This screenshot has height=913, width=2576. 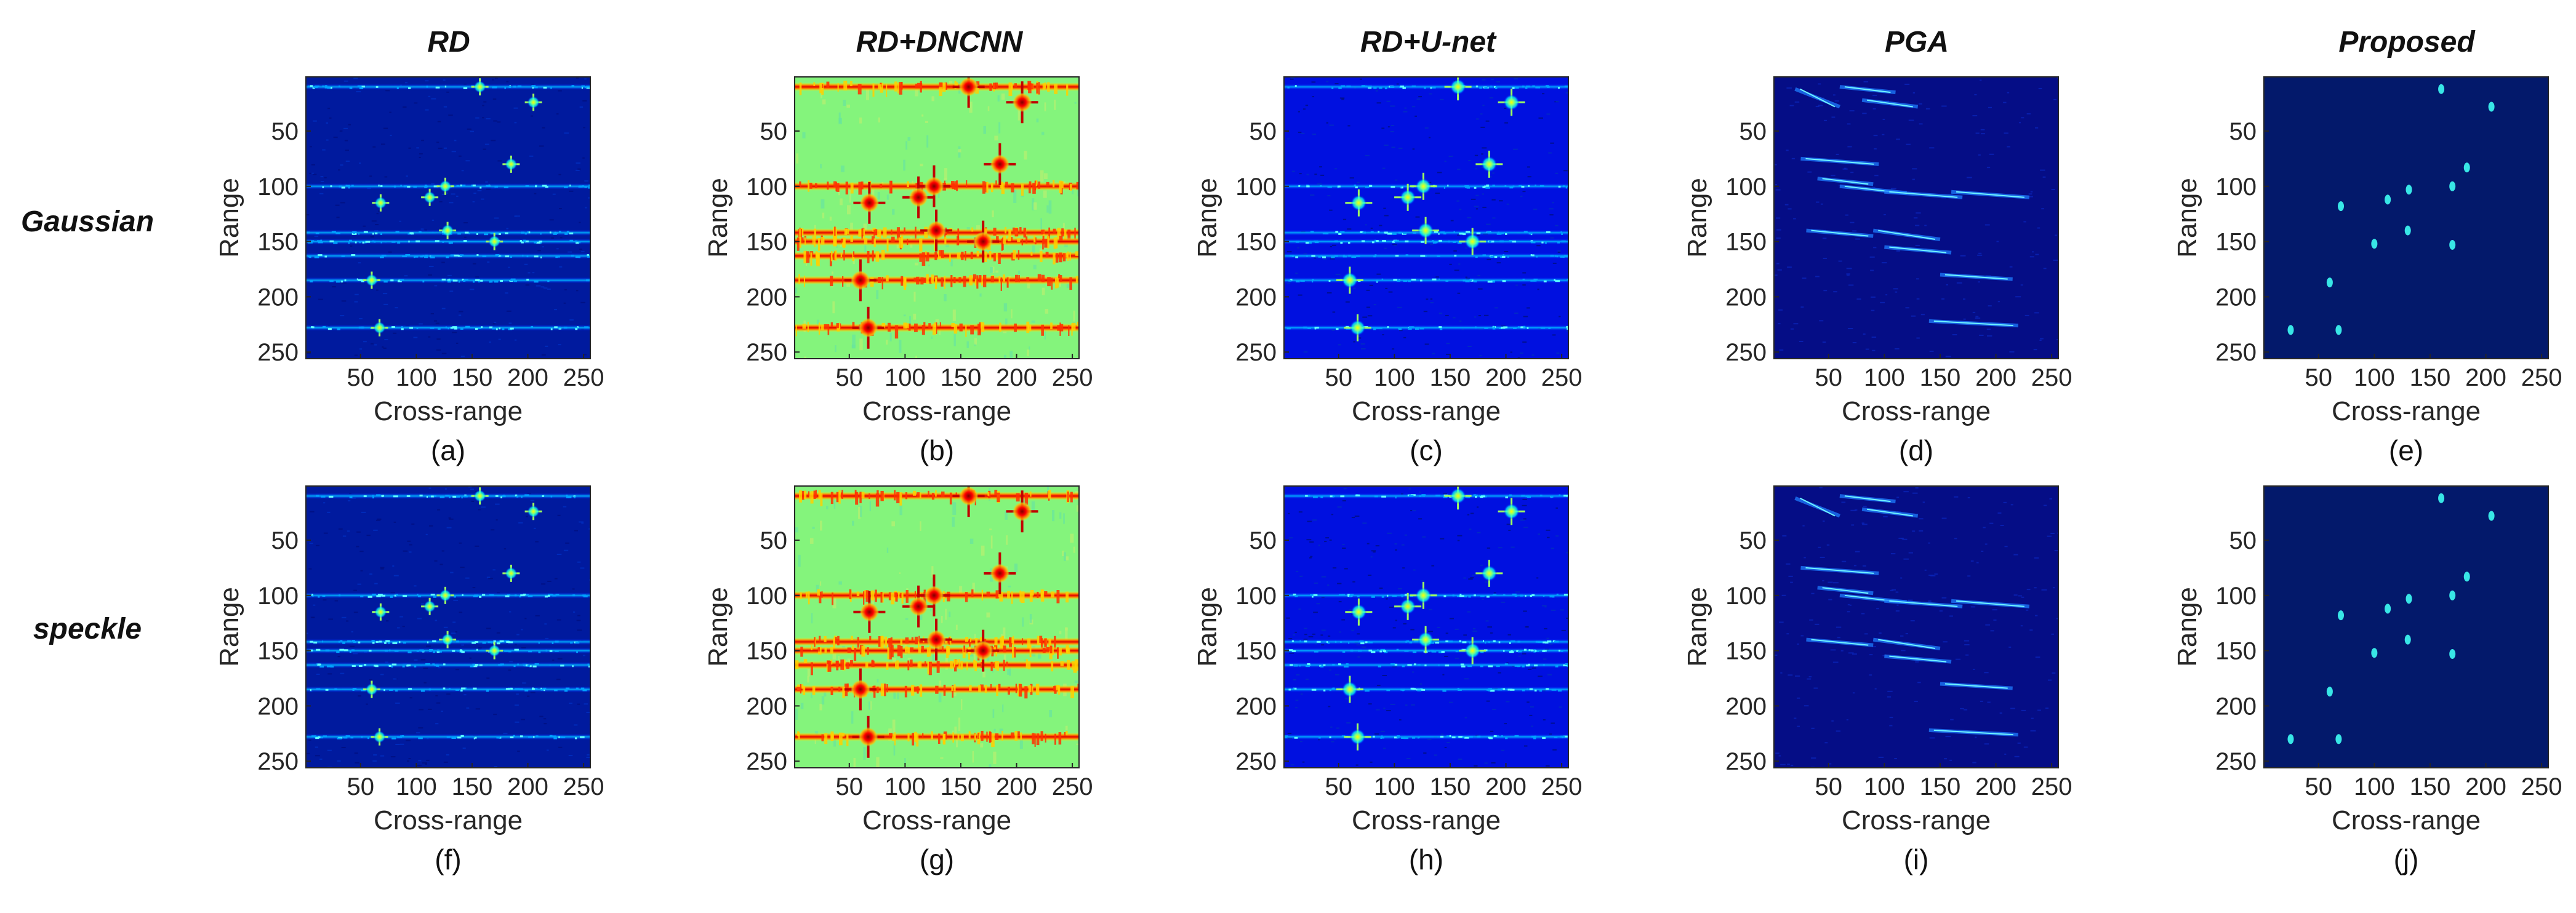 What do you see at coordinates (1394, 377) in the screenshot?
I see `x-tick-label: 100` at bounding box center [1394, 377].